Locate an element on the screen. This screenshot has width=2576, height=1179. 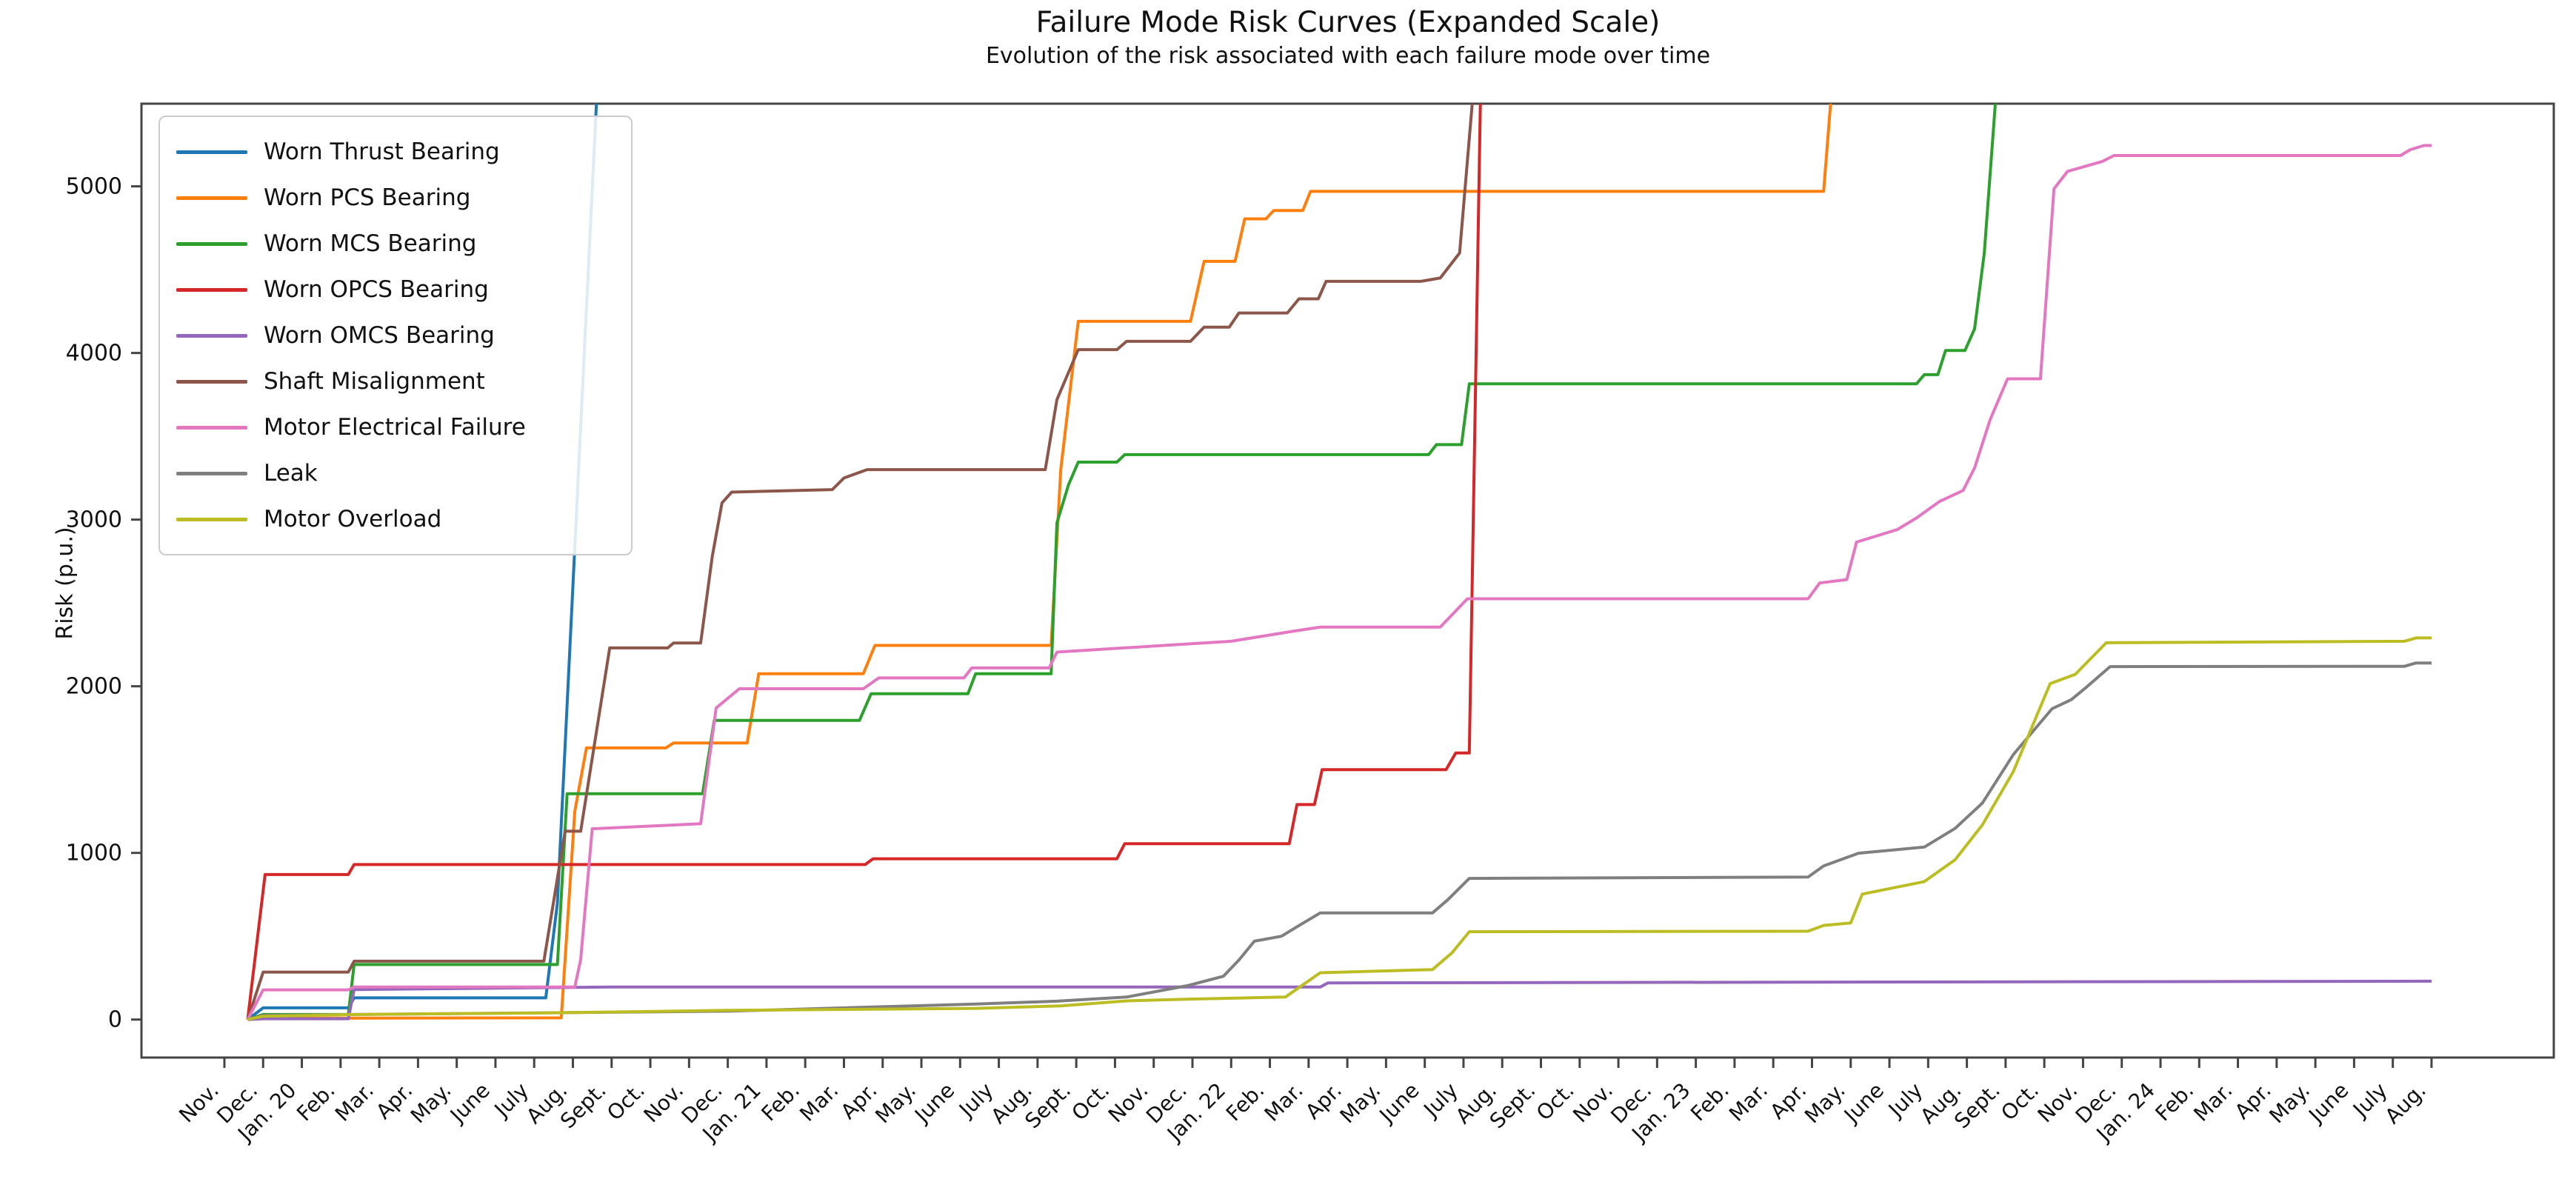
legend-item: Worn OMCS Bearing is located at coordinates (394, 335).